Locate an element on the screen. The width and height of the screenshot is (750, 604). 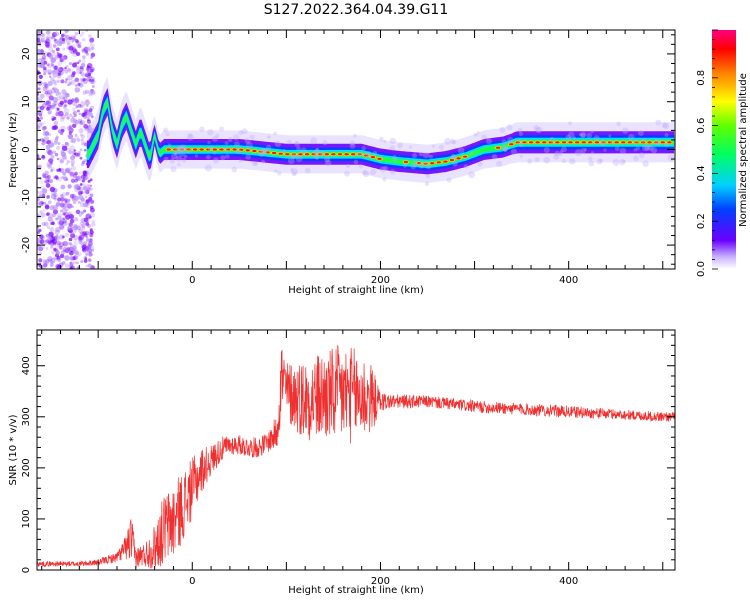
snr-y-tick-label: 0 is located at coordinates (26, 570).